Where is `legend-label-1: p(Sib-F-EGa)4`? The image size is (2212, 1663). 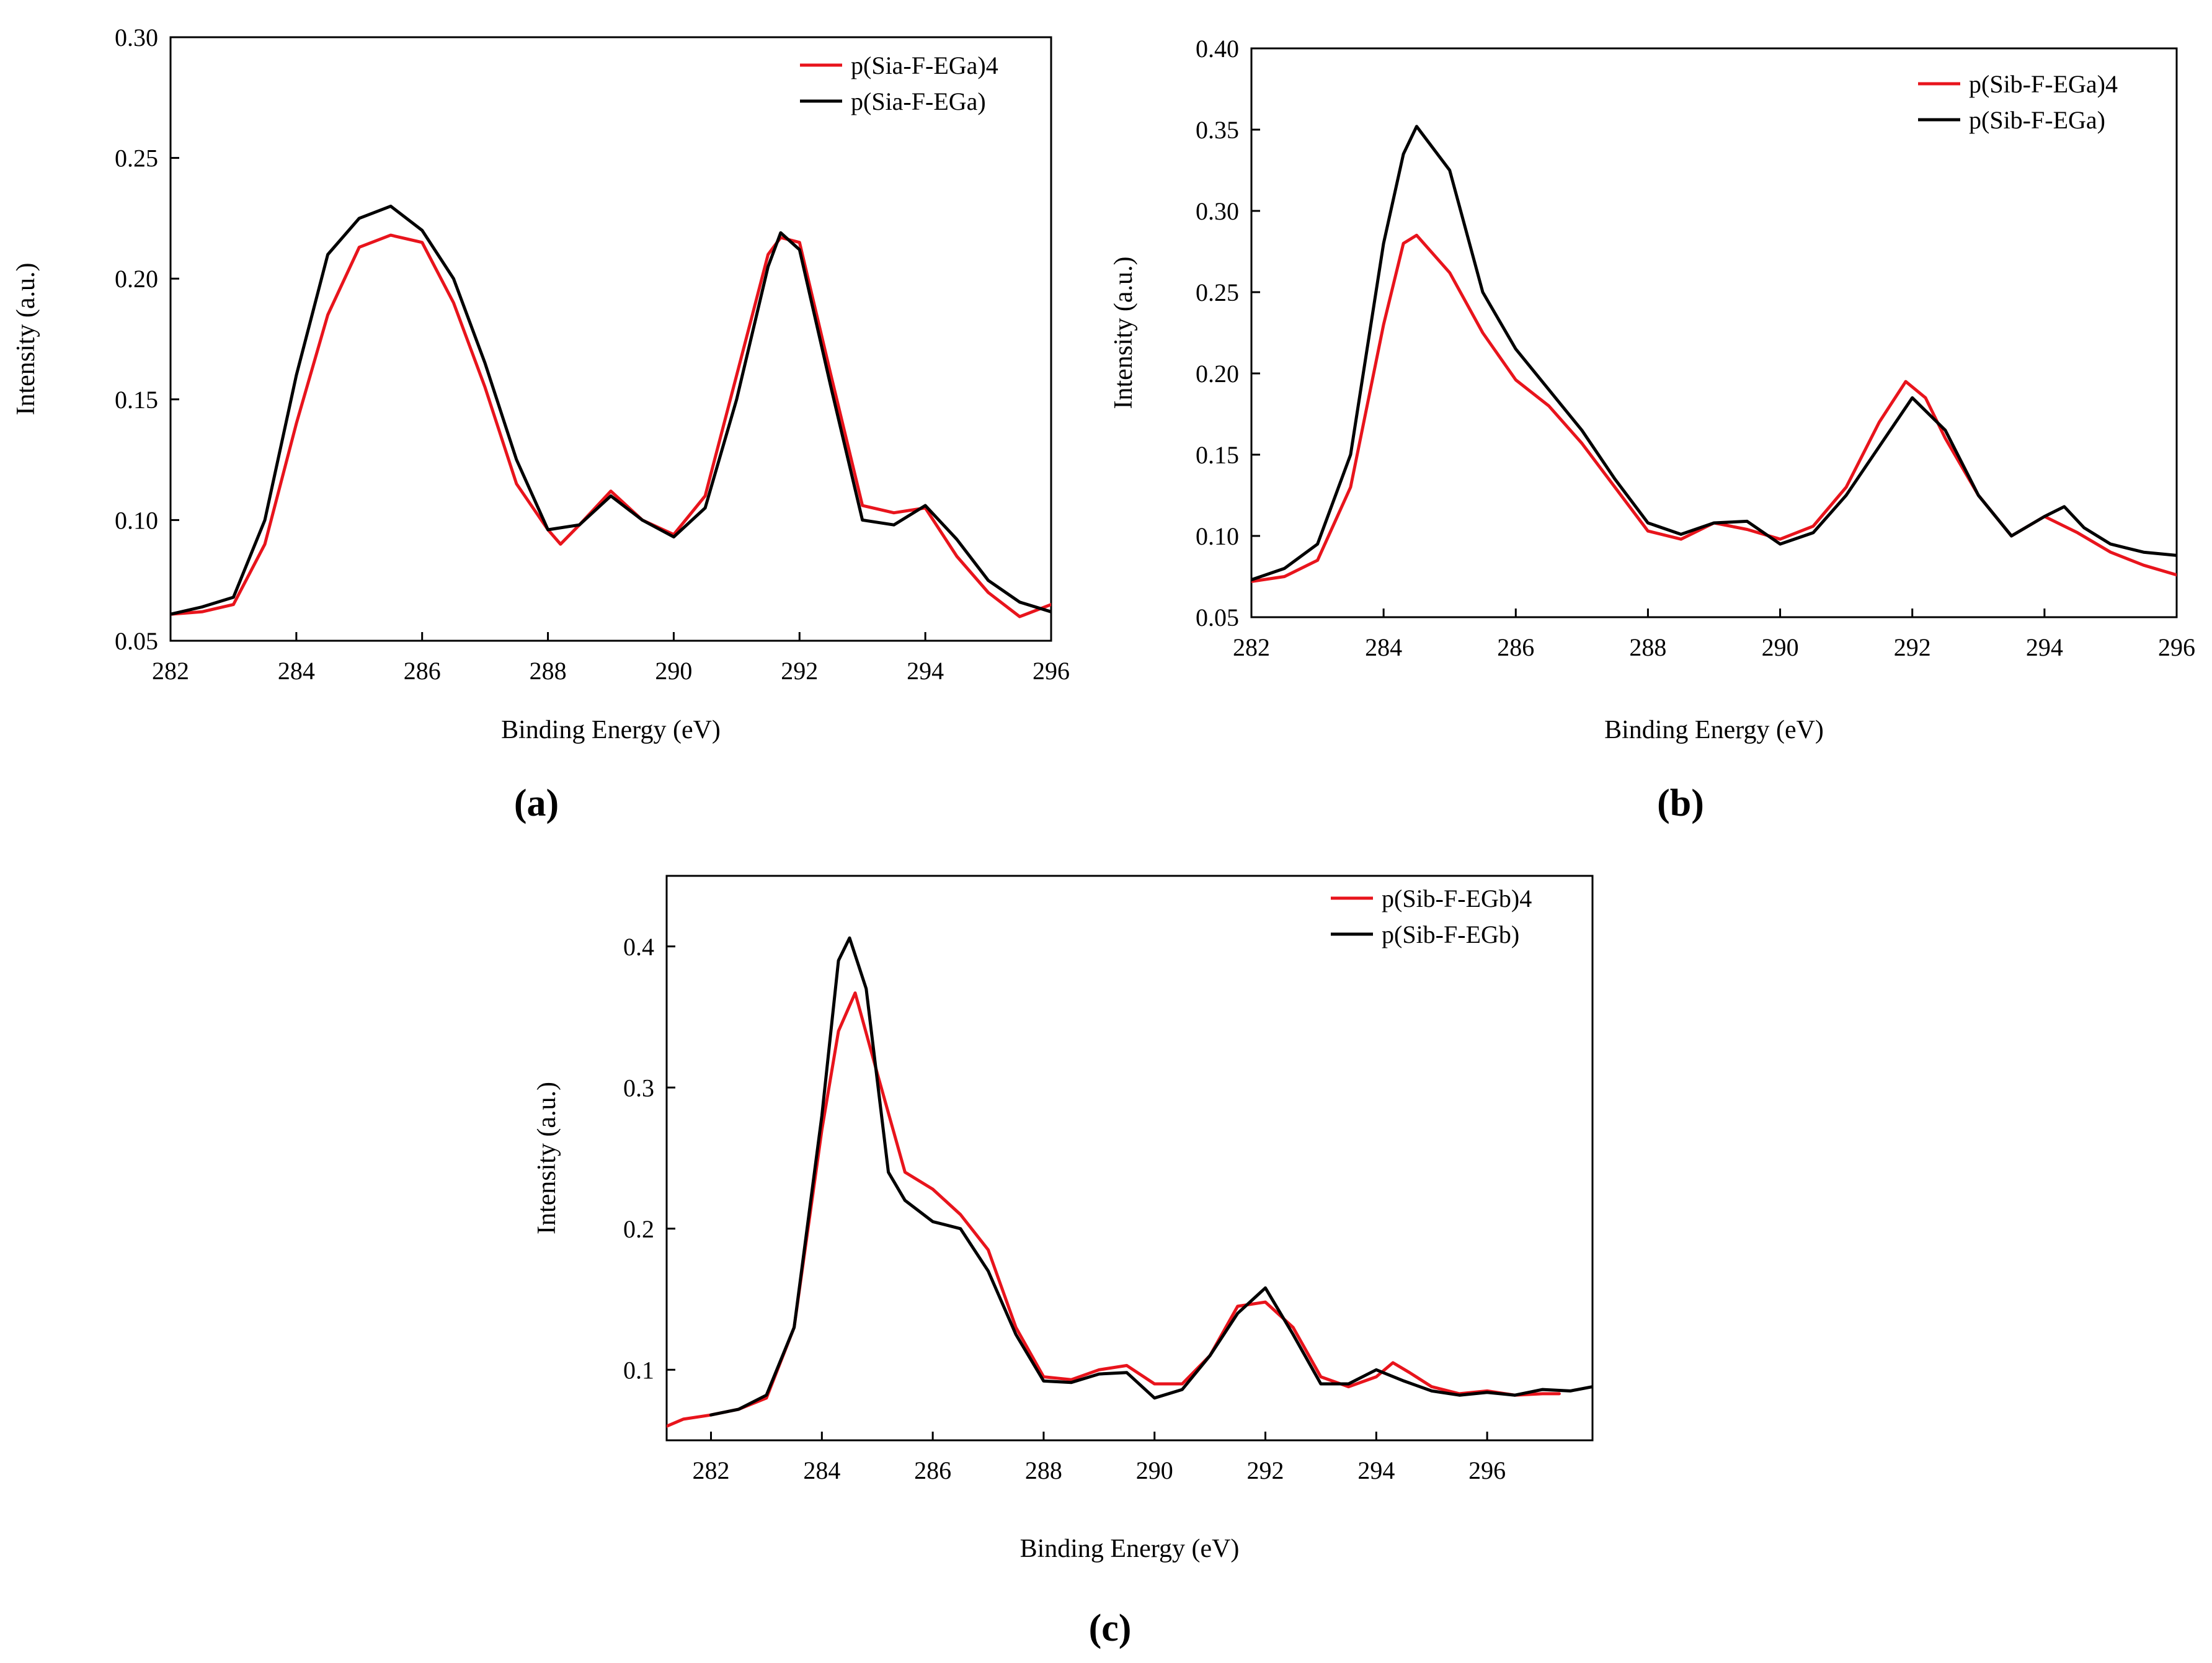 legend-label-1: p(Sib-F-EGa)4 is located at coordinates (2043, 84).